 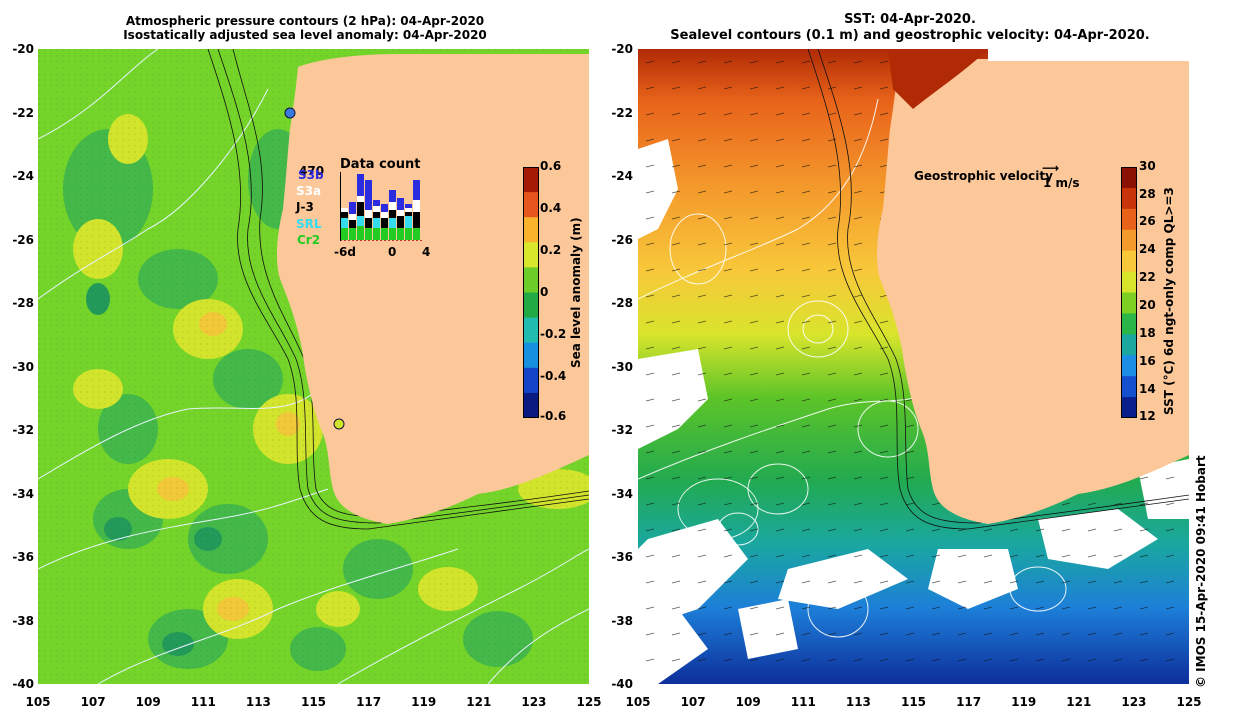 What do you see at coordinates (553, 376) in the screenshot?
I see `sla-tick: -0.4` at bounding box center [553, 376].